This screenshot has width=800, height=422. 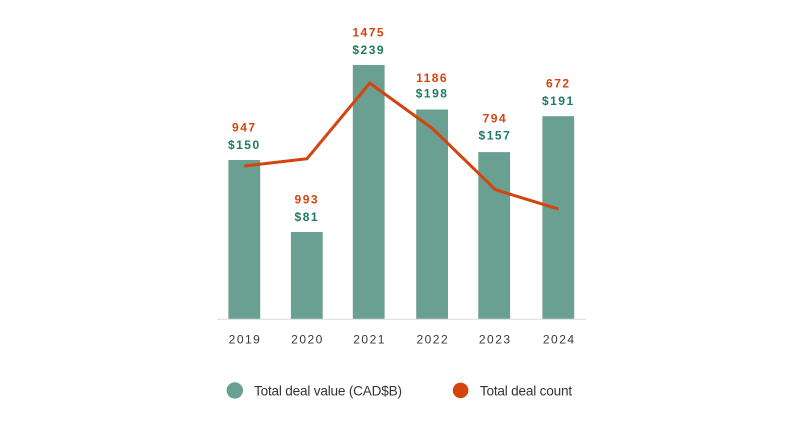 I want to click on svg-text: 1475, so click(x=368, y=33).